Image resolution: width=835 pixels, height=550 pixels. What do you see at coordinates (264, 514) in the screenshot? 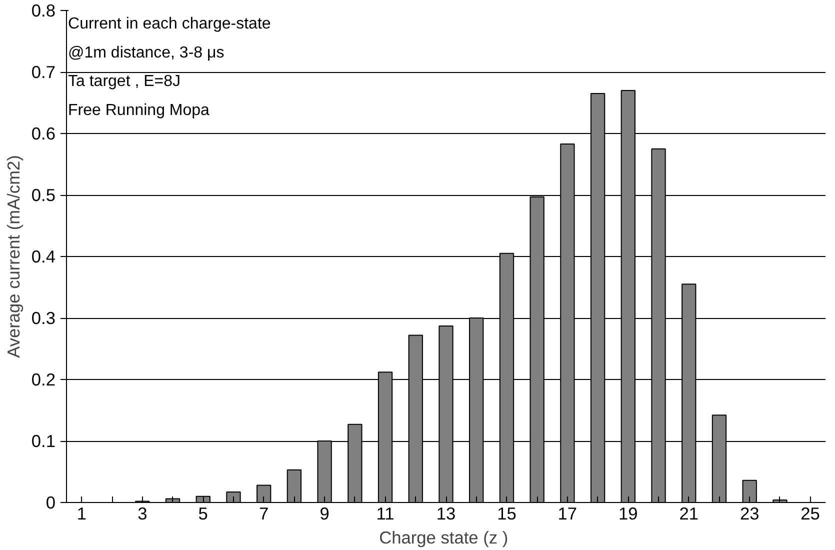
I see `x-tick-label: 7` at bounding box center [264, 514].